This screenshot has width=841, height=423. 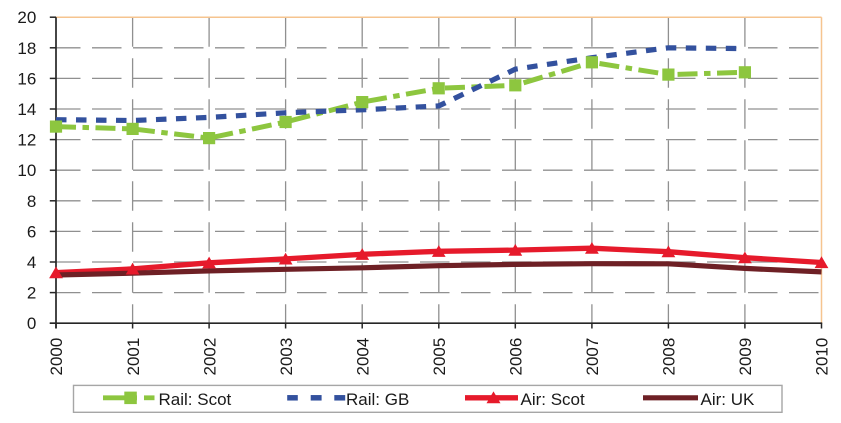 What do you see at coordinates (286, 357) in the screenshot?
I see `svg-text: 2003` at bounding box center [286, 357].